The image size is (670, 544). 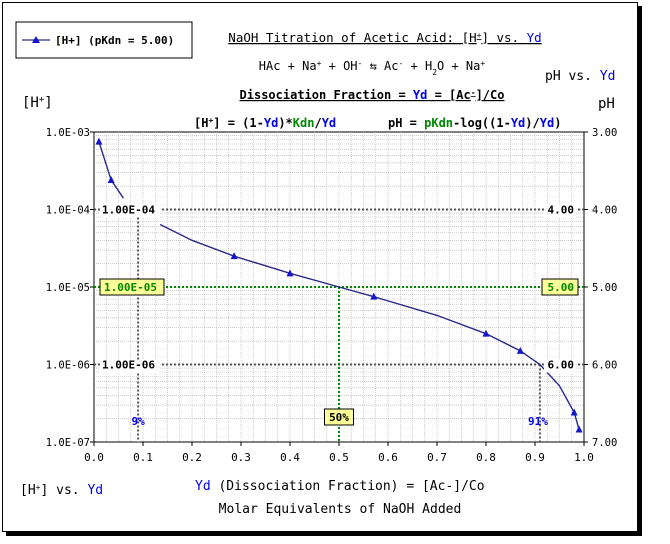 I want to click on dissociation-definition: Dissociation Fraction = Yd = [Ac-]/Co, so click(x=372, y=95).